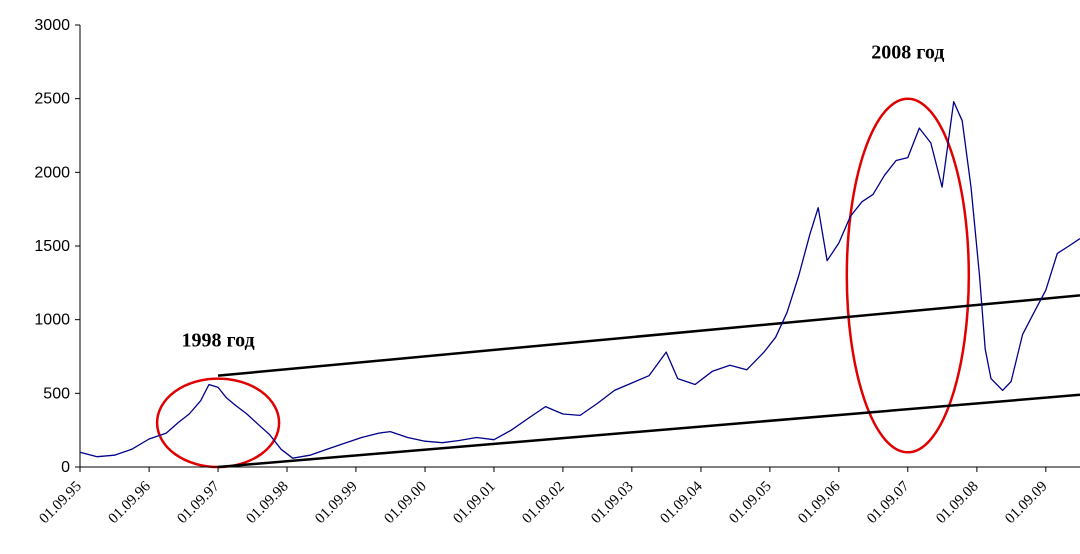 Image resolution: width=1080 pixels, height=554 pixels. Describe the element at coordinates (907, 53) in the screenshot. I see `period-annotation: 2008 год` at that location.